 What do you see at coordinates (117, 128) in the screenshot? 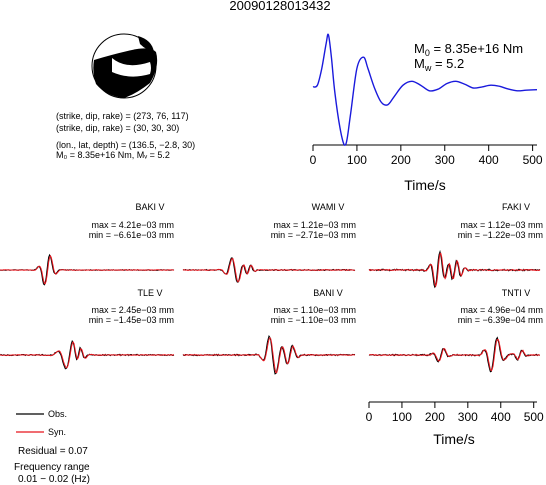
I see `focal-line-2: (strike, dip, rake) = (30, 30, 30)` at bounding box center [117, 128].